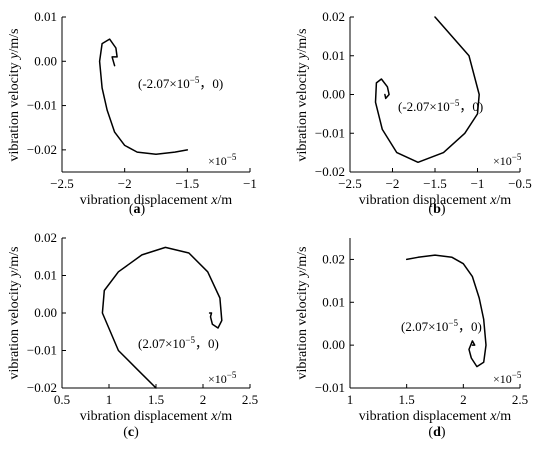 This screenshot has width=550, height=455. I want to click on x-tick-label: 0.5, so click(62, 399).